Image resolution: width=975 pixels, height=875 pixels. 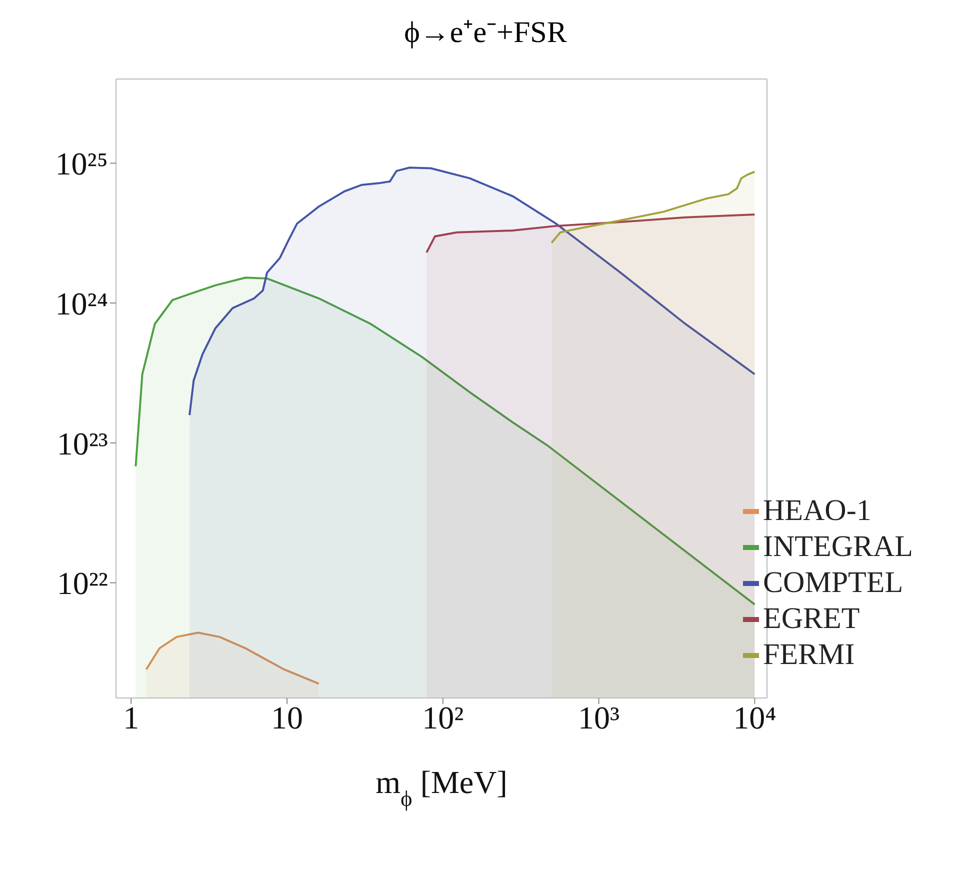 What do you see at coordinates (754, 718) in the screenshot?
I see `x-tick-label: 10⁴` at bounding box center [754, 718].